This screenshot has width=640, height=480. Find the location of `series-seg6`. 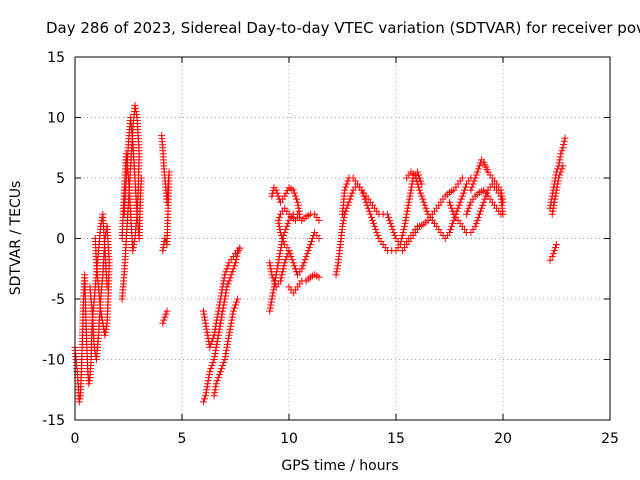

series-seg6 is located at coordinates (165, 317).